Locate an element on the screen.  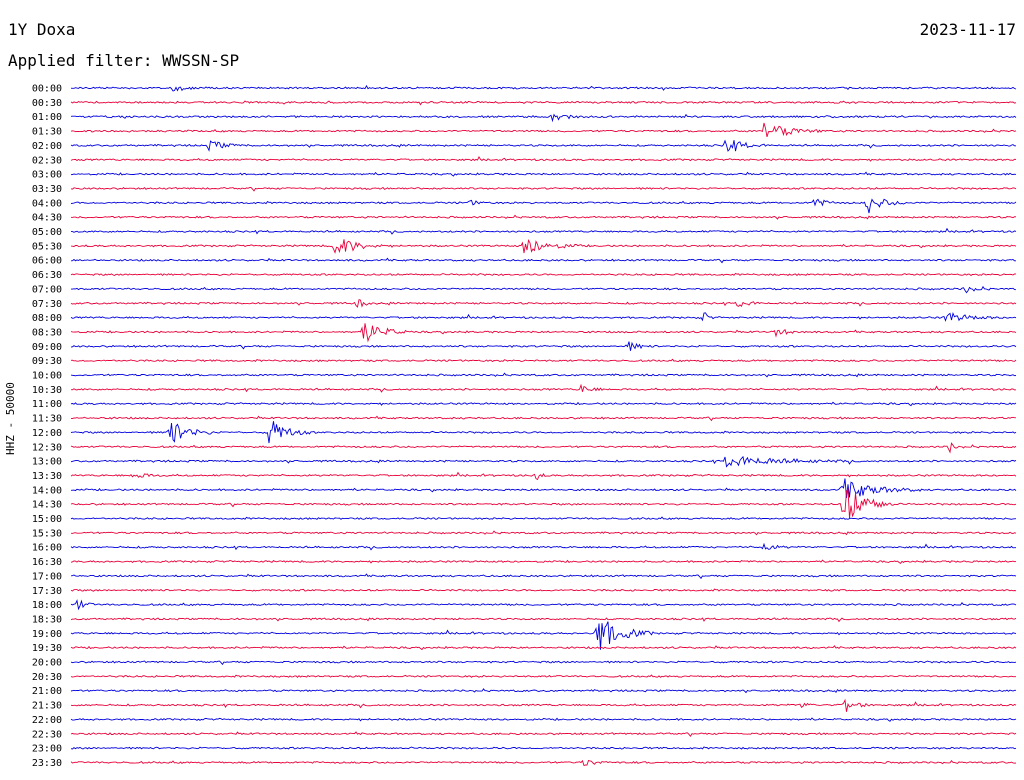
time-tick-label: 15:30 is located at coordinates (47, 533).